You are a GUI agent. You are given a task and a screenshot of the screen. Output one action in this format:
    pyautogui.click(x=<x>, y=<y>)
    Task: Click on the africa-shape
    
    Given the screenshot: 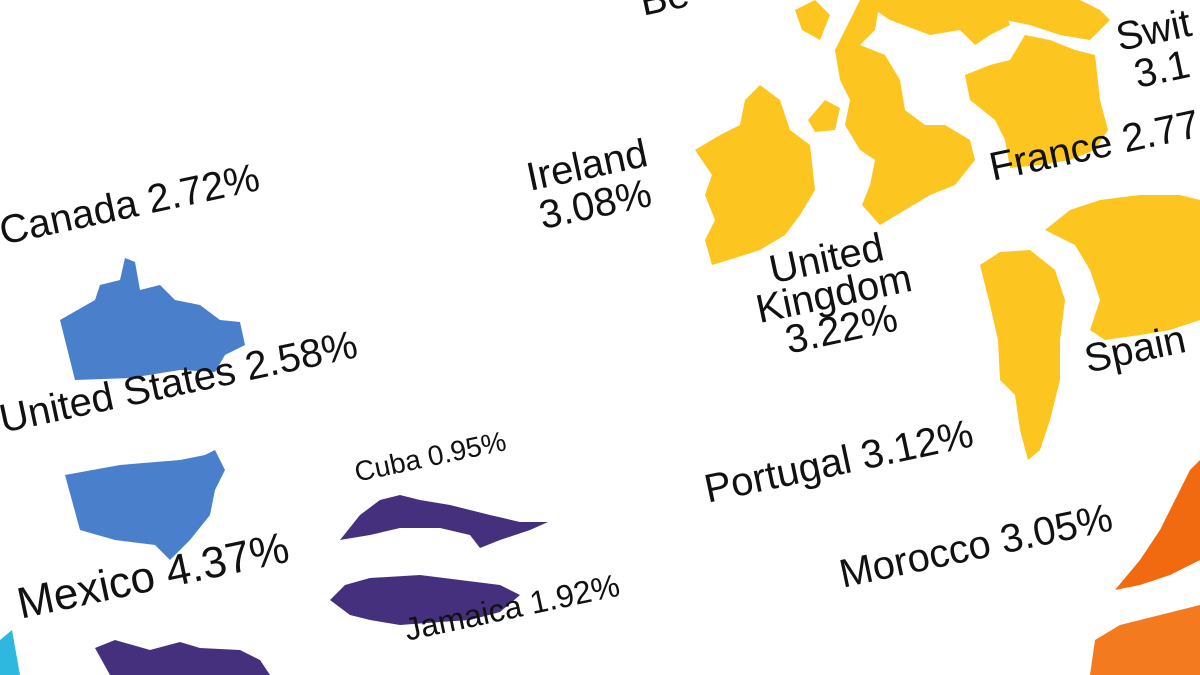 What is the action you would take?
    pyautogui.click(x=1145, y=640)
    